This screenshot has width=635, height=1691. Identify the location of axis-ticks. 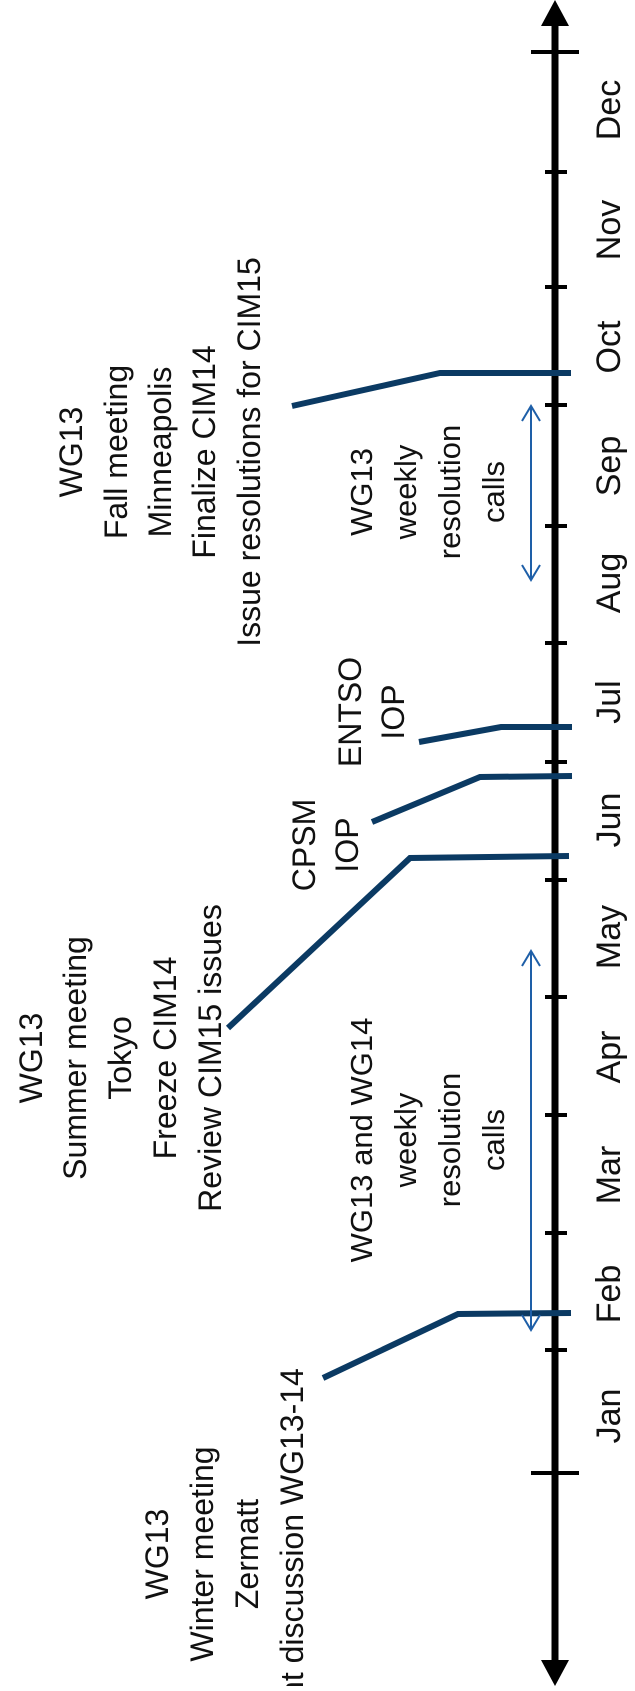
(555, 762).